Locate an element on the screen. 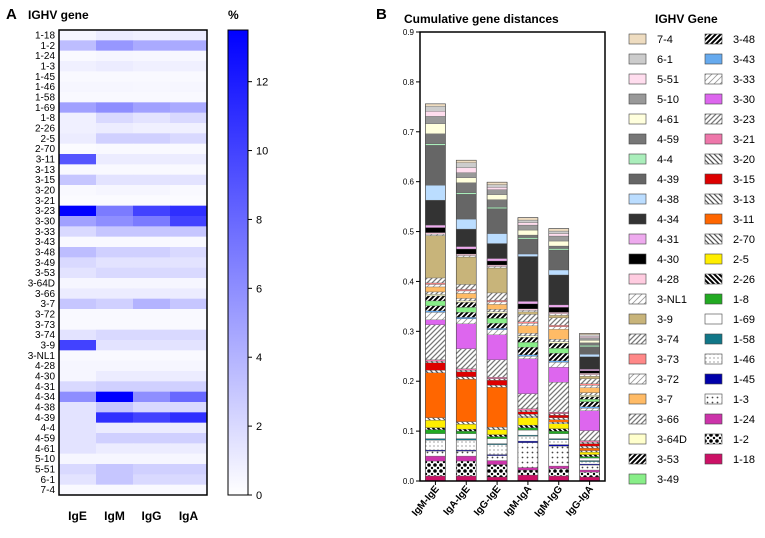  colorbar-tick-label: 6 is located at coordinates (259, 289).